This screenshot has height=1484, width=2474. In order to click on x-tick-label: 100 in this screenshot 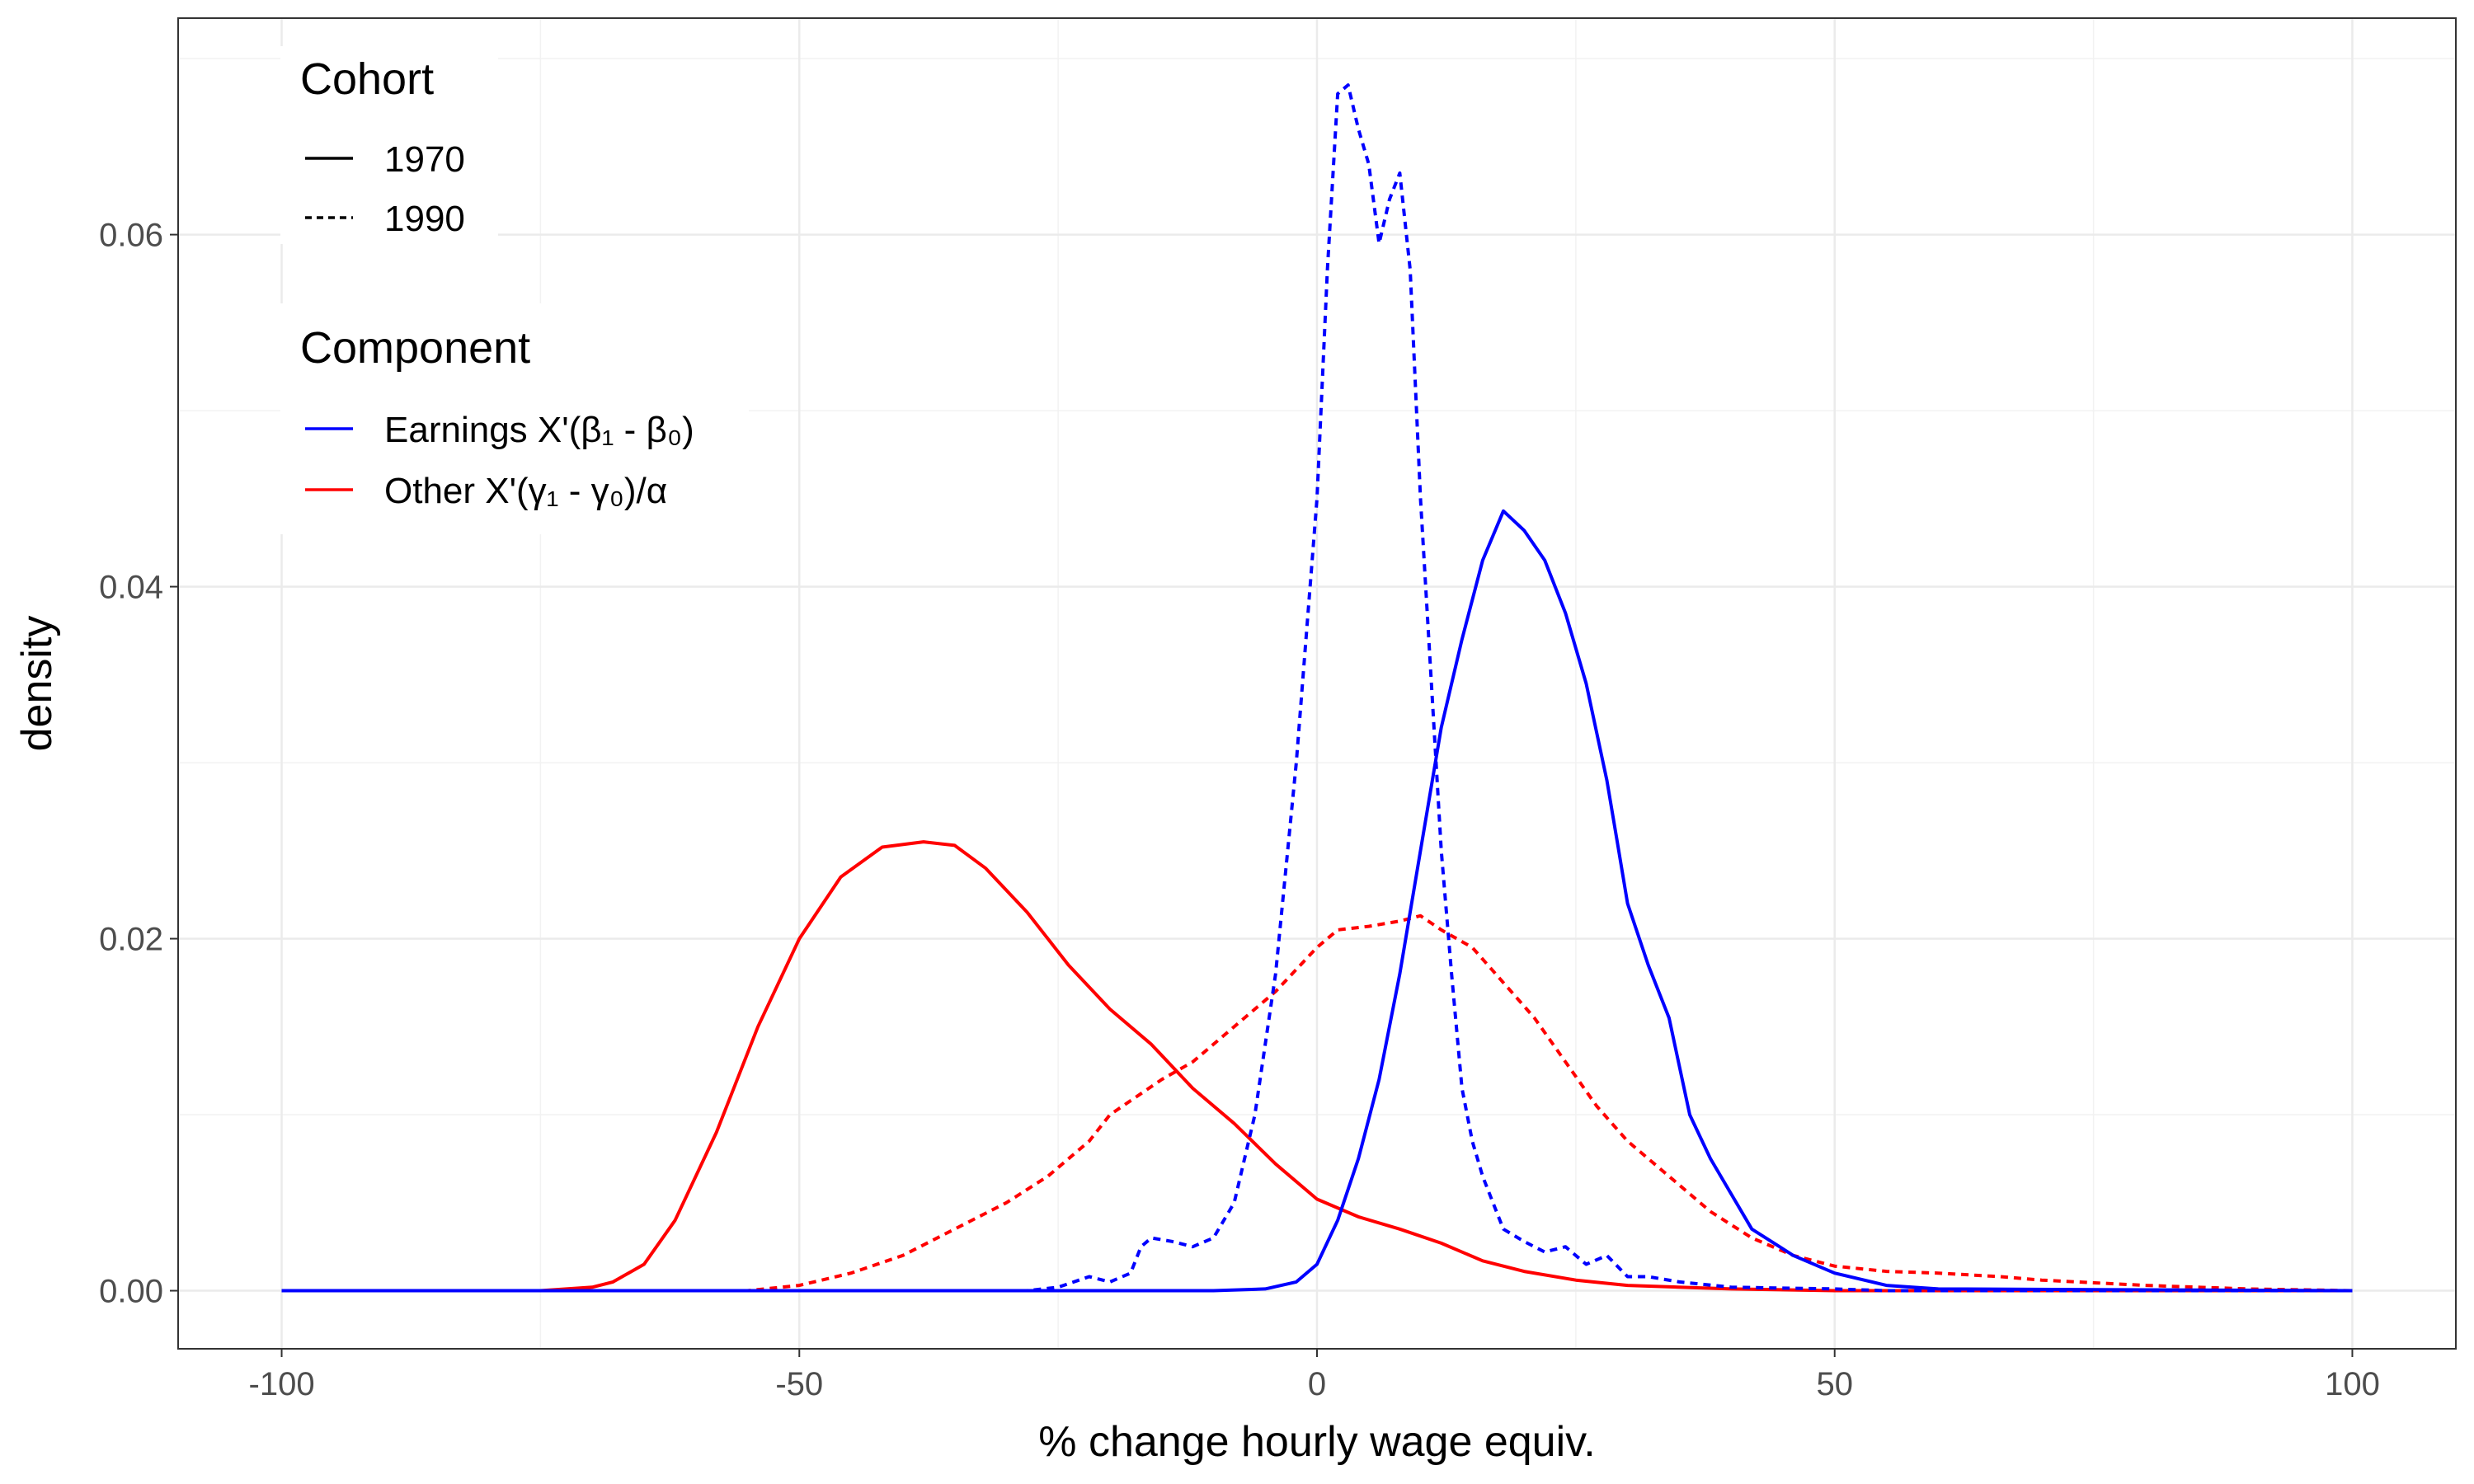, I will do `click(2352, 1384)`.